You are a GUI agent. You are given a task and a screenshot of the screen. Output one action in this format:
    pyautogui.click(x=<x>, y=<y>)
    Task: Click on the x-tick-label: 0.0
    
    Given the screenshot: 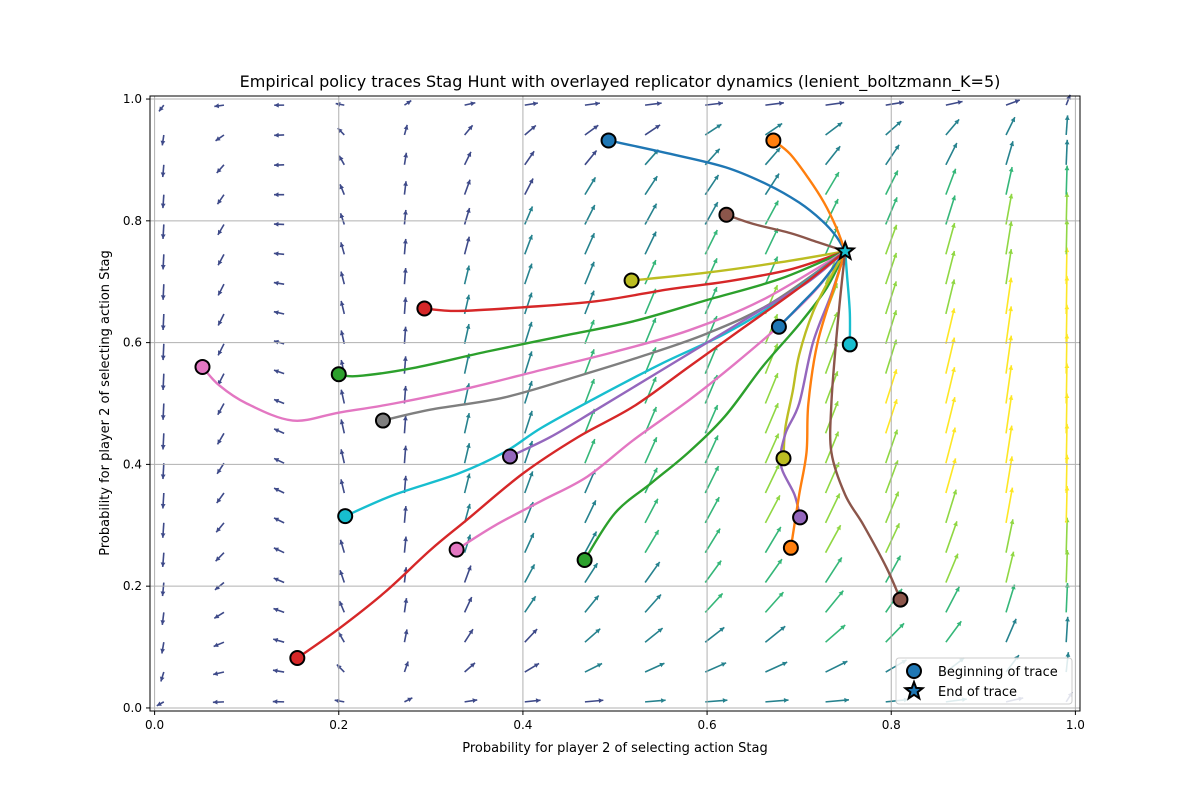 What is the action you would take?
    pyautogui.click(x=154, y=725)
    